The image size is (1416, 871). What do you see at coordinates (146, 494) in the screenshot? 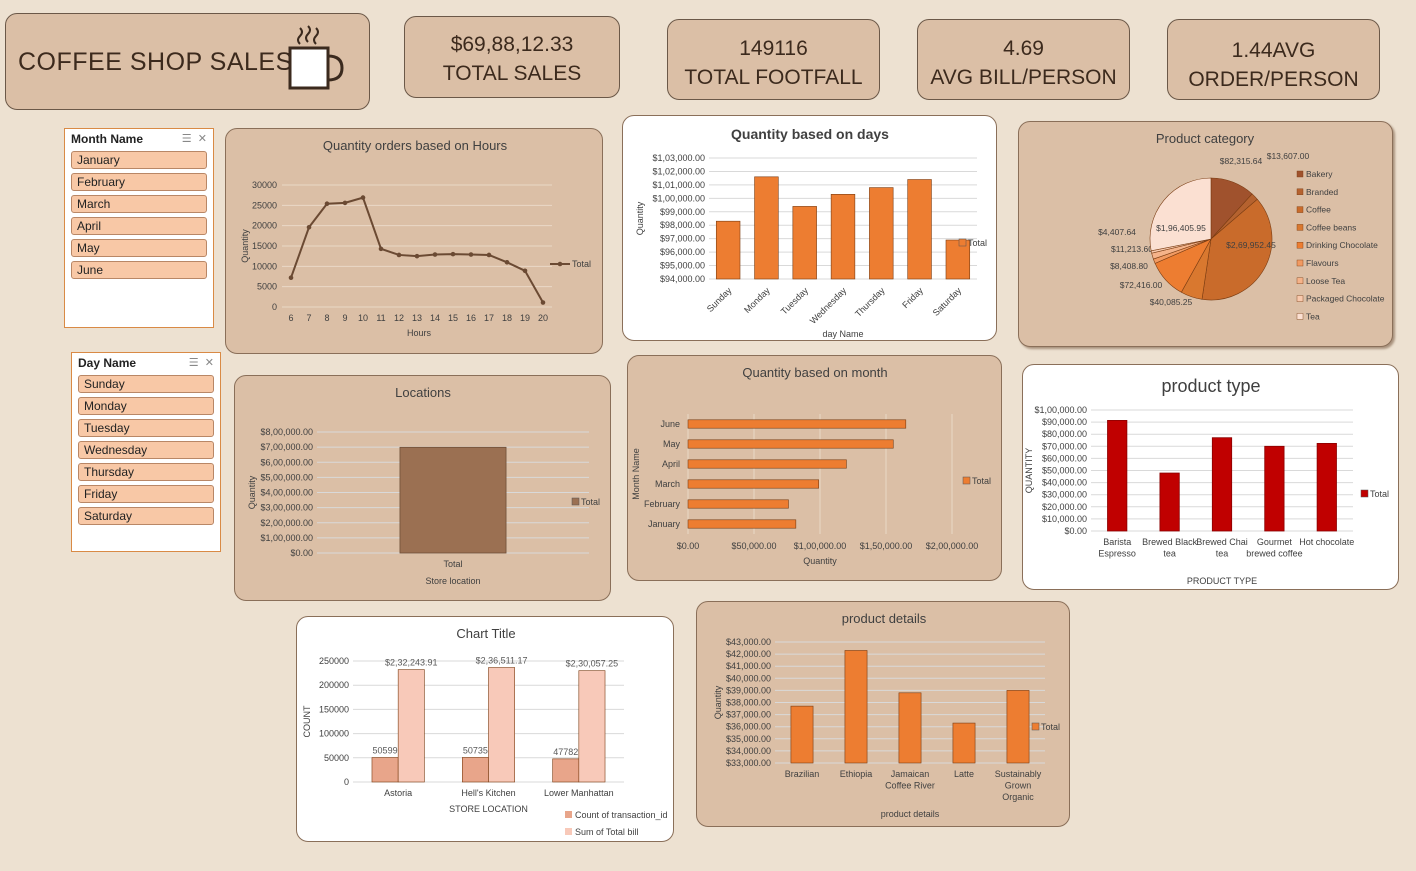
I see `slicer-item-day: Friday` at bounding box center [146, 494].